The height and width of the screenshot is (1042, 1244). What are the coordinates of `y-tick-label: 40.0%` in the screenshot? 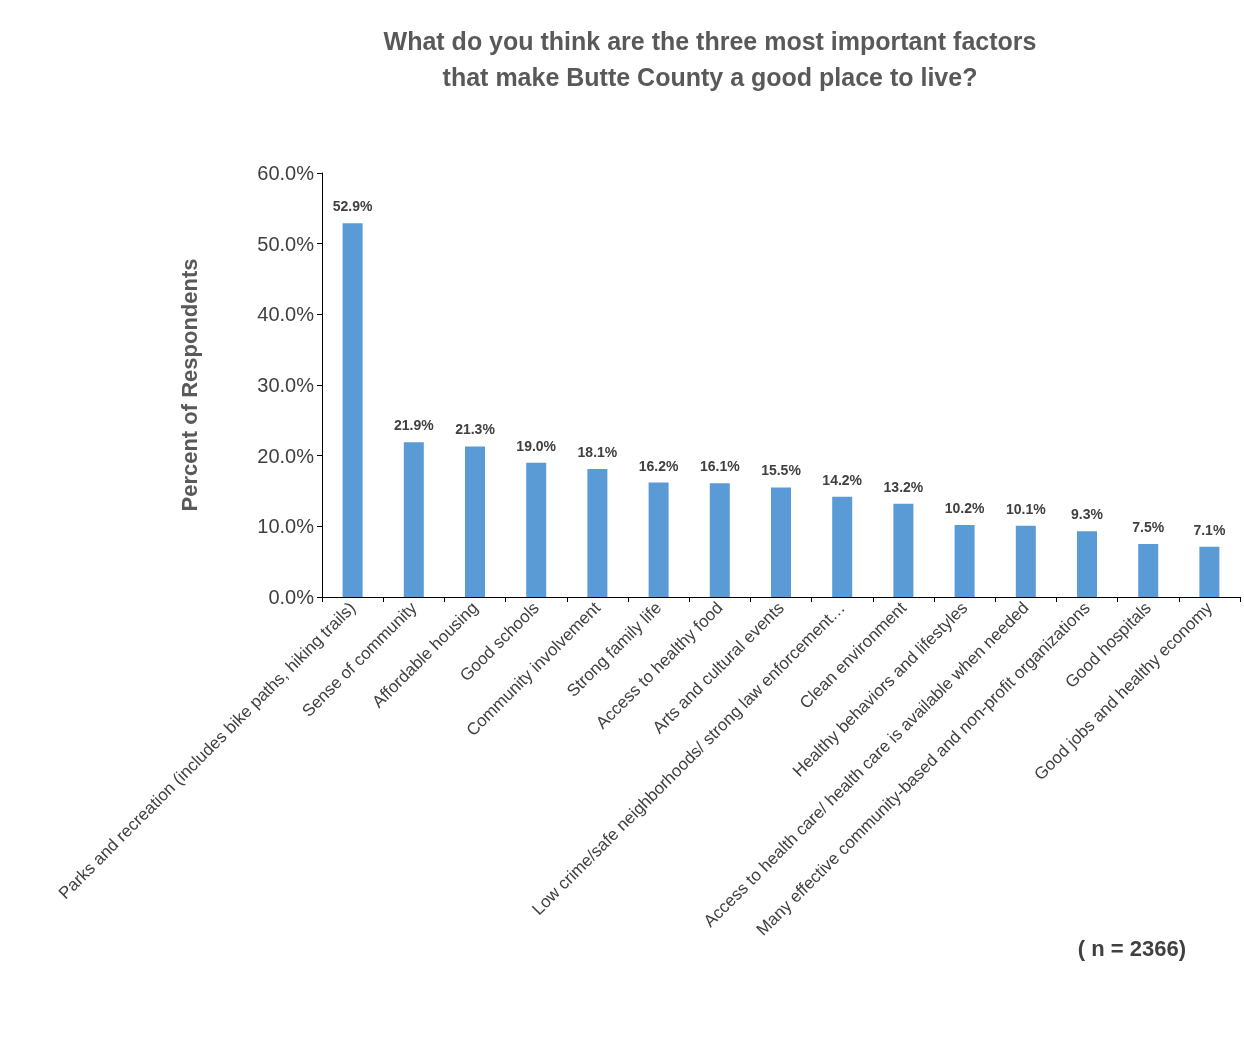 It's located at (286, 314).